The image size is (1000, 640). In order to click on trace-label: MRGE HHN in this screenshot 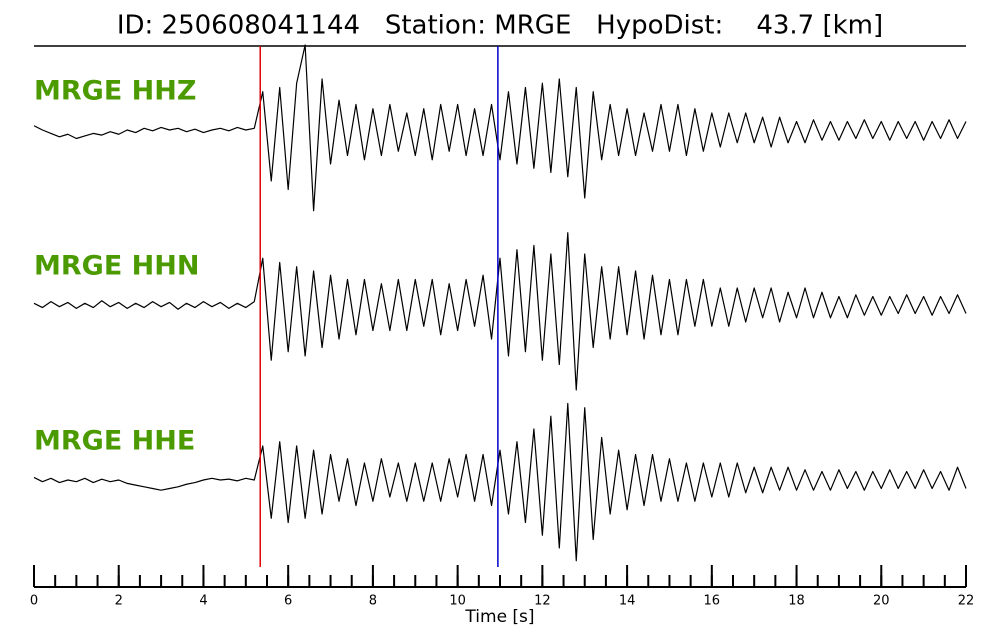, I will do `click(116, 266)`.